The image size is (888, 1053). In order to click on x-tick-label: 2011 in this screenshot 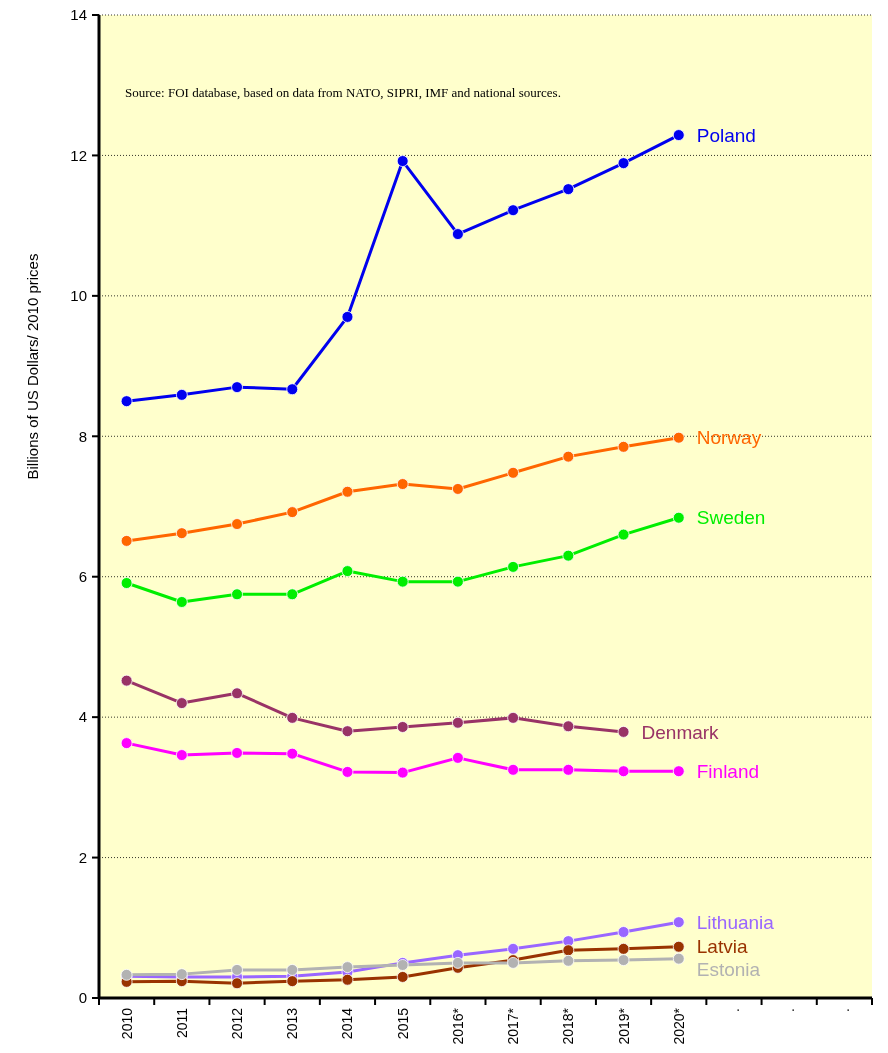, I will do `click(181, 1023)`.